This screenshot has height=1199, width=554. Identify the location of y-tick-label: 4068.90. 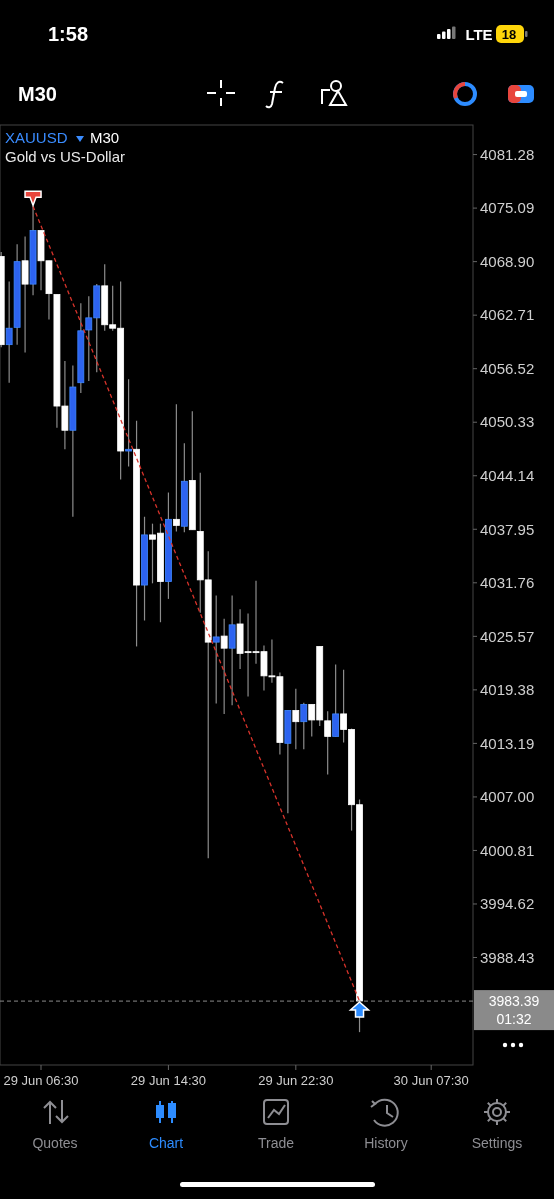
(507, 261).